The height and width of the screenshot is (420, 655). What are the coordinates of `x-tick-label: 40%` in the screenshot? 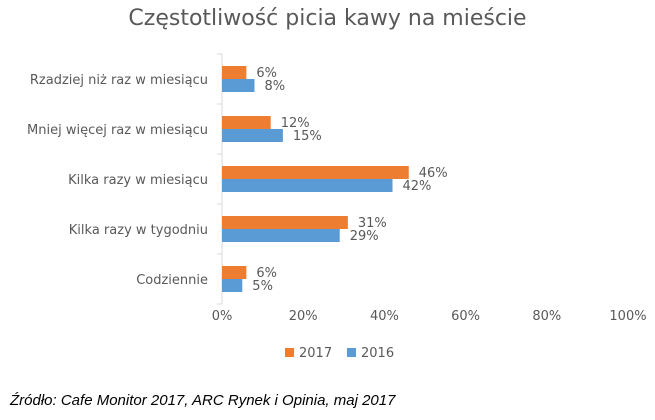 It's located at (384, 316).